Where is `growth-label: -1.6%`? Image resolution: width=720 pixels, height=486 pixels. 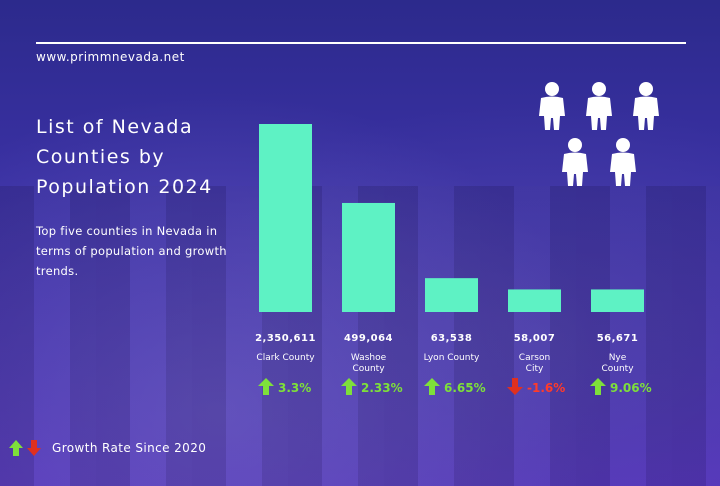
growth-label: -1.6% is located at coordinates (546, 388).